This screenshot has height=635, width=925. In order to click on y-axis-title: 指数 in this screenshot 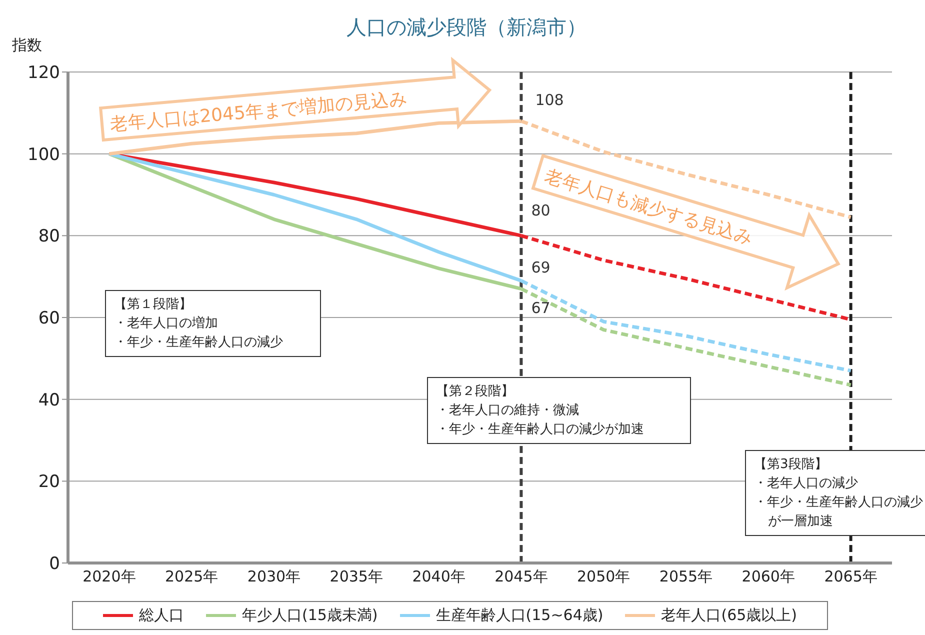, I will do `click(27, 45)`.